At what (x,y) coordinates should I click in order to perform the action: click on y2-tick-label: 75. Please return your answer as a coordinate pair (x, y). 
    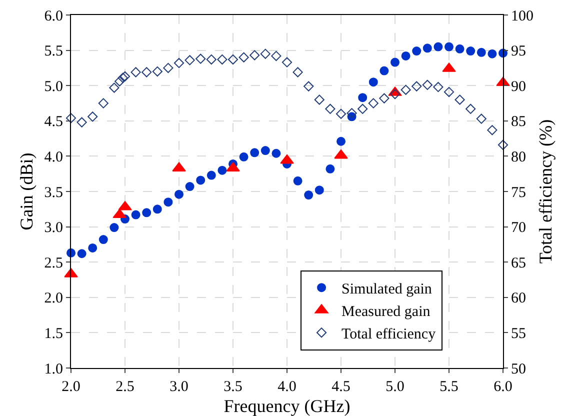
    Looking at the image, I should click on (518, 192).